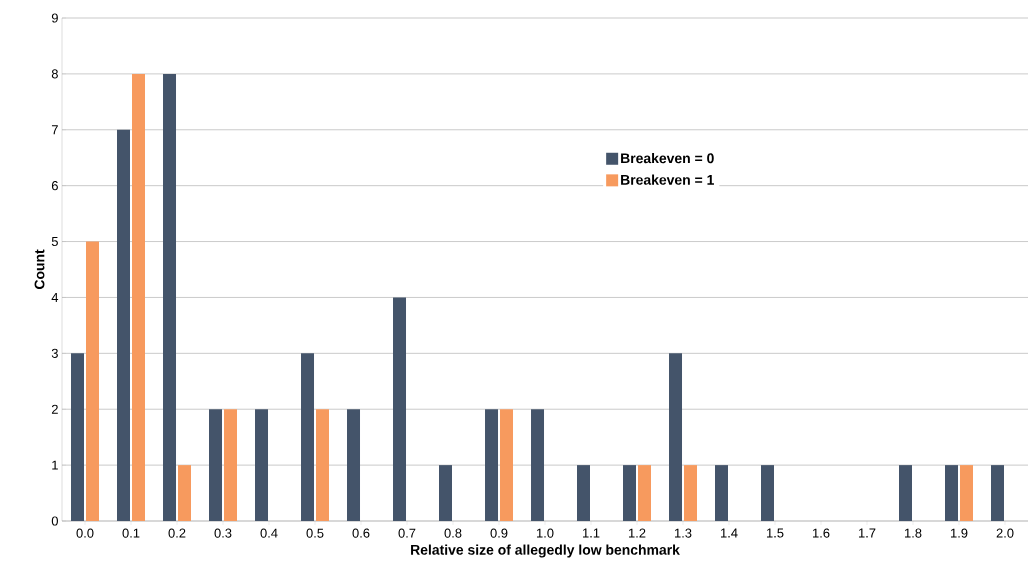 The image size is (1030, 586). Describe the element at coordinates (223, 533) in the screenshot. I see `x-tick-label: 0.3` at that location.